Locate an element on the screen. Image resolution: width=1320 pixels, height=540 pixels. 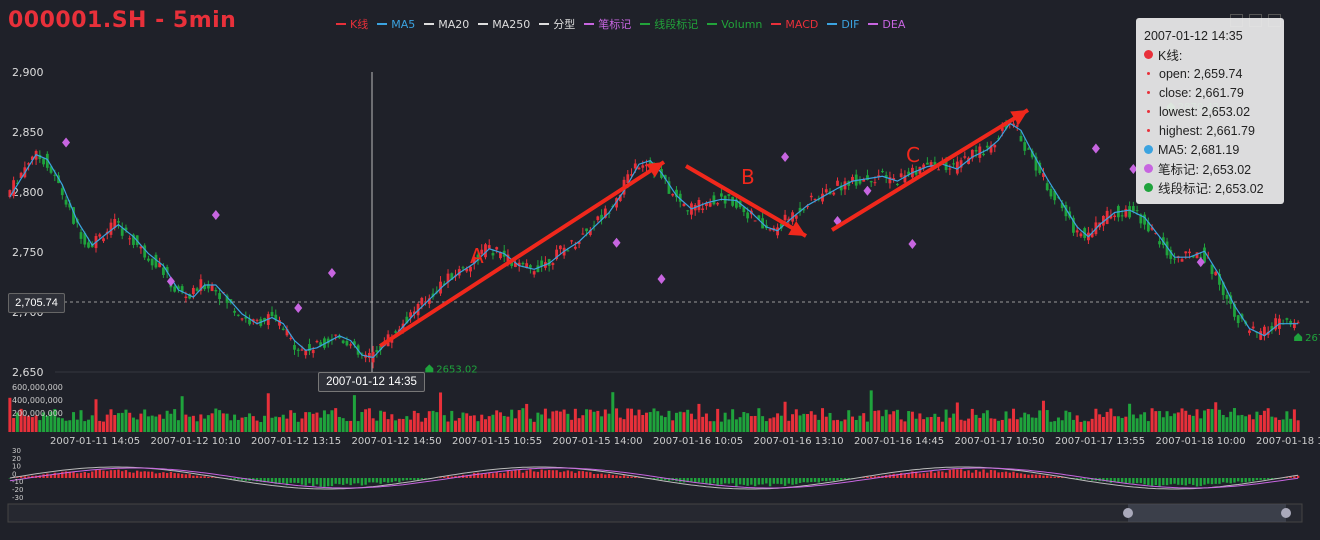
tooltip-kline: K线: is located at coordinates (1210, 54).